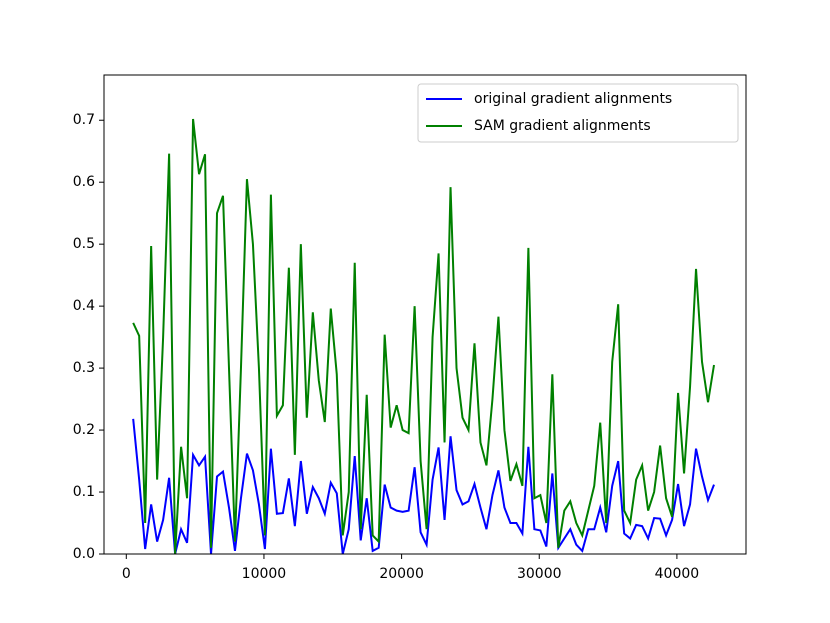 The image size is (830, 623). What do you see at coordinates (562, 126) in the screenshot?
I see `legend-label: SAM gradient alignments` at bounding box center [562, 126].